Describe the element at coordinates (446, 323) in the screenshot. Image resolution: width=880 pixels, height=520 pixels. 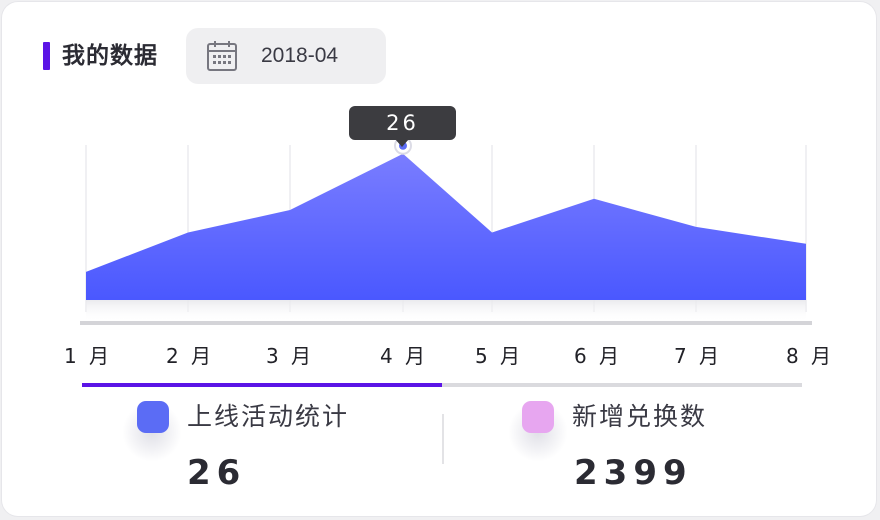
I see `x-axis-line` at that location.